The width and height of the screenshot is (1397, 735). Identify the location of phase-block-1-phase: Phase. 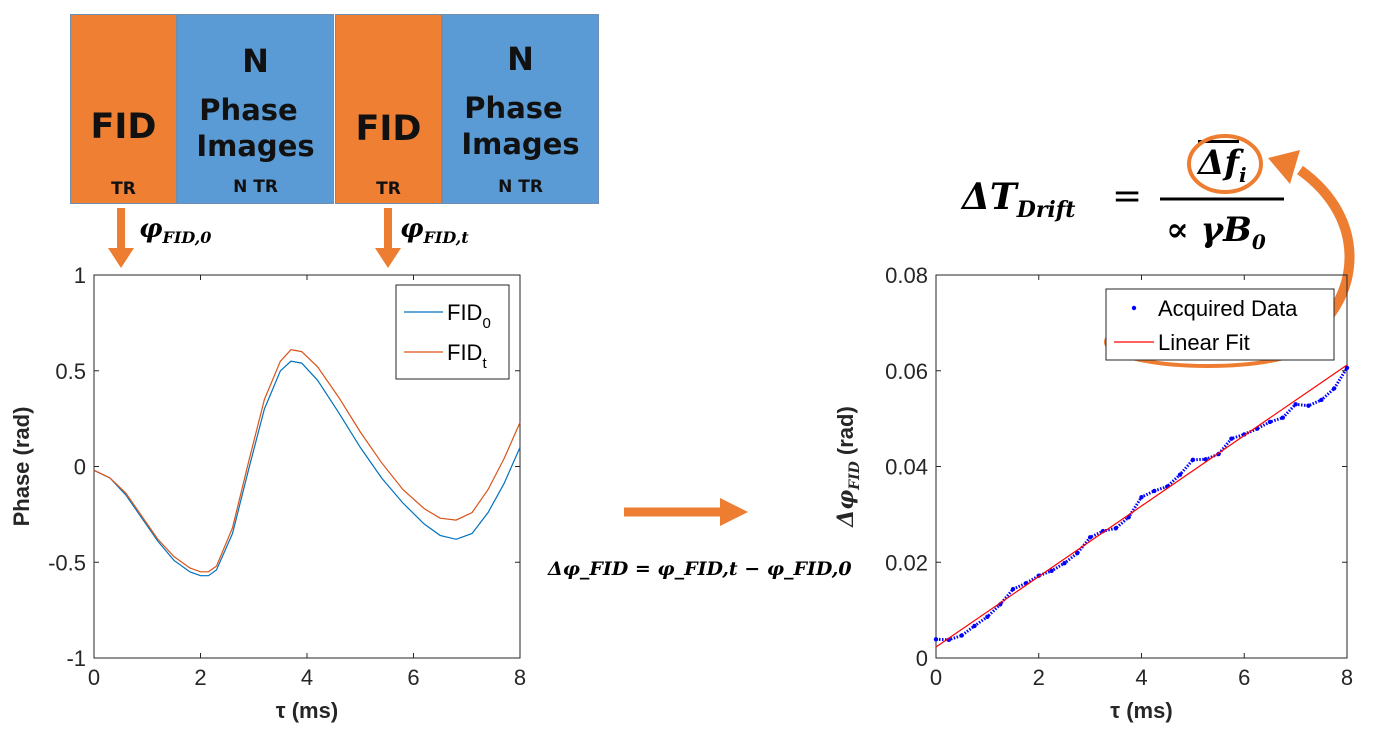
(248, 110).